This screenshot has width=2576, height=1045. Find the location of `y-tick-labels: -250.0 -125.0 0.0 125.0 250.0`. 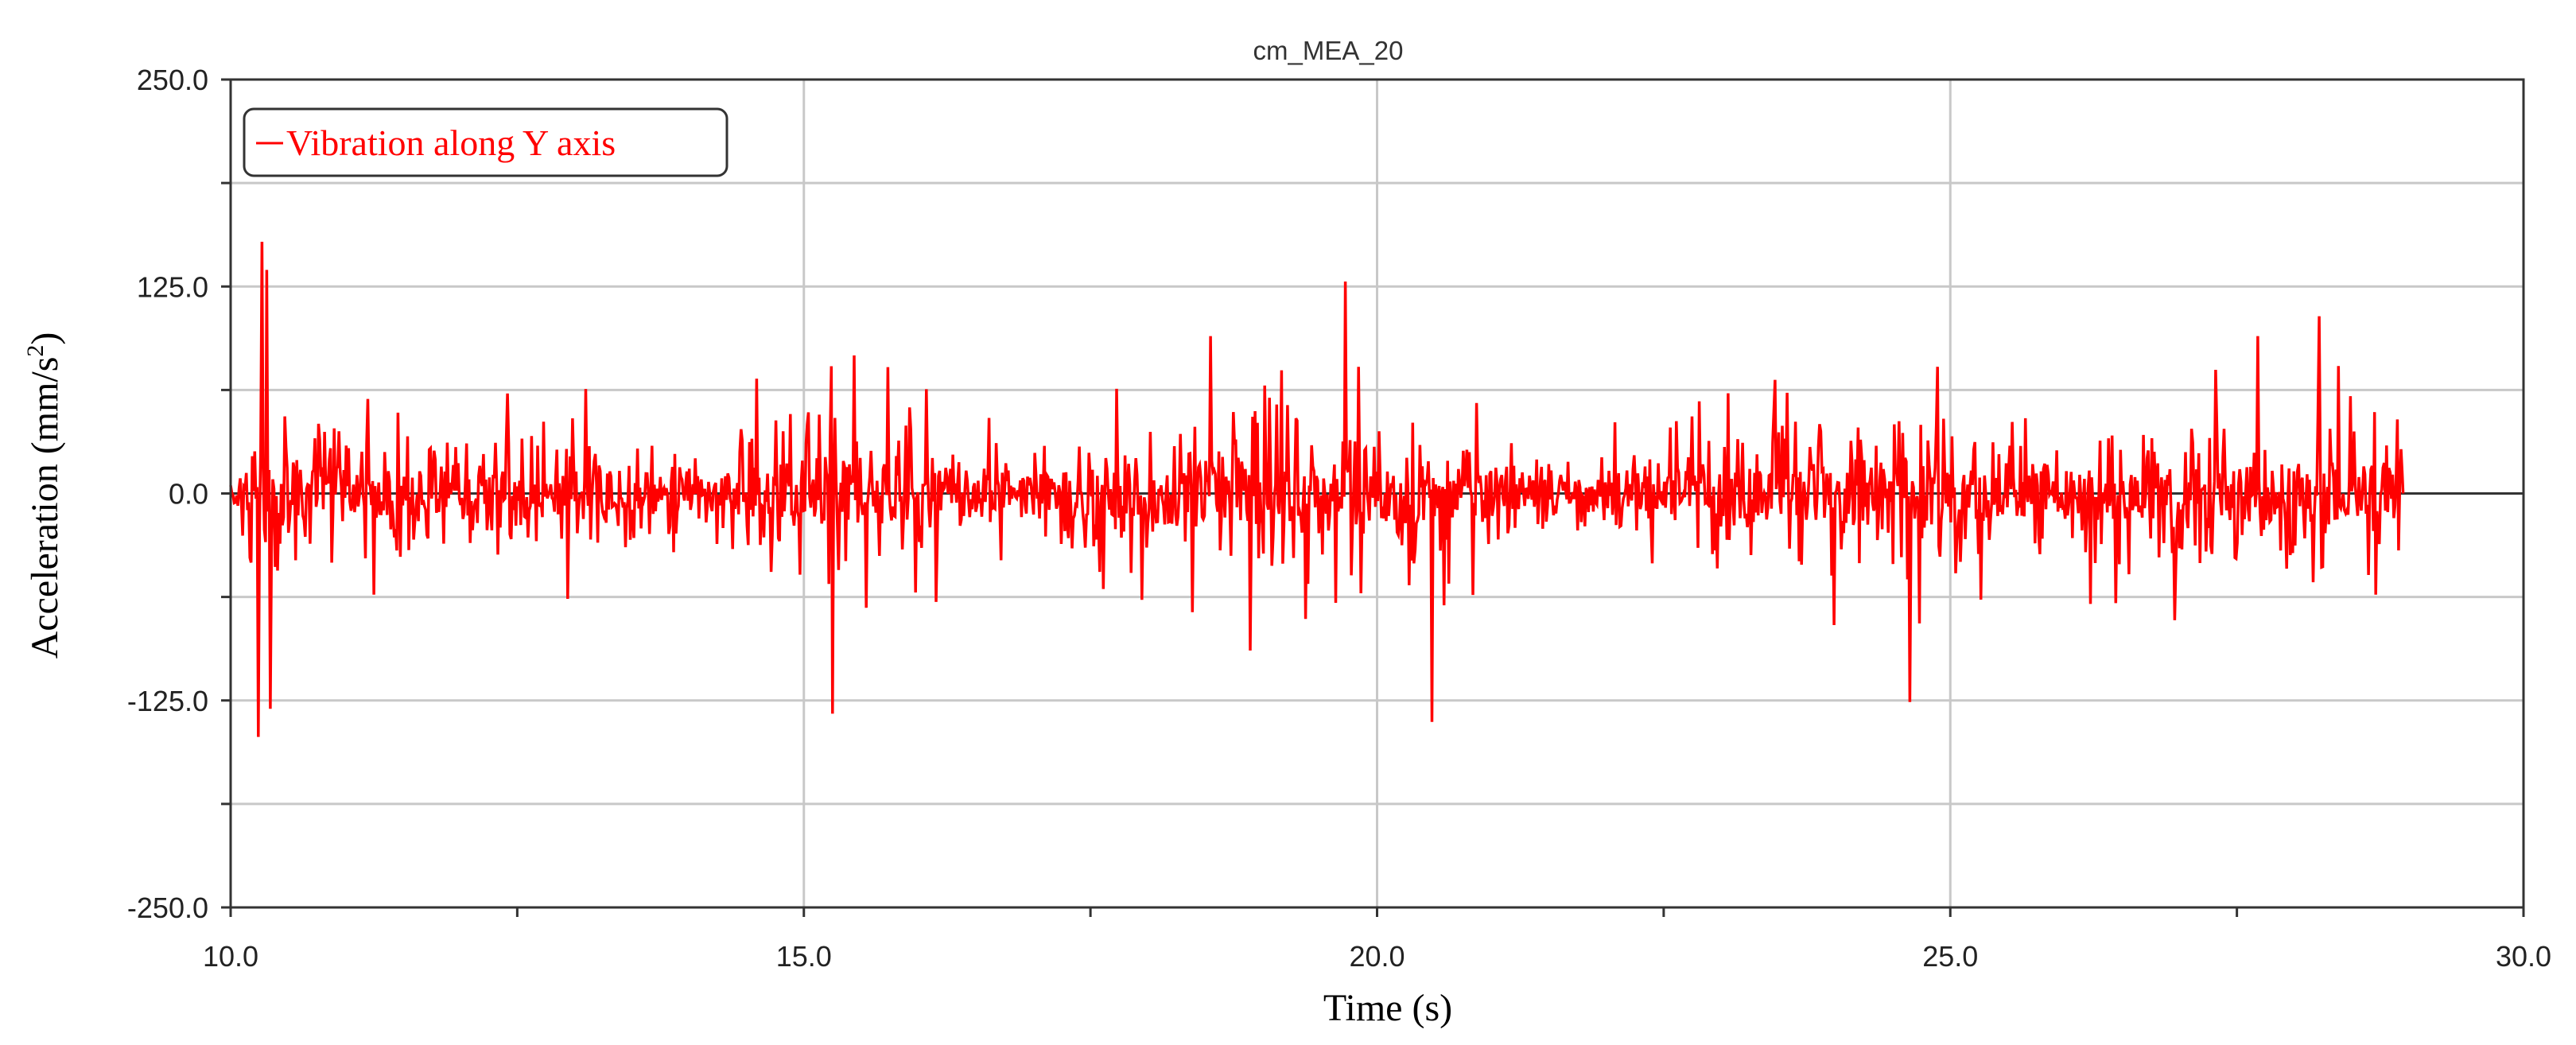

y-tick-labels: -250.0 -125.0 0.0 125.0 250.0 is located at coordinates (167, 494).